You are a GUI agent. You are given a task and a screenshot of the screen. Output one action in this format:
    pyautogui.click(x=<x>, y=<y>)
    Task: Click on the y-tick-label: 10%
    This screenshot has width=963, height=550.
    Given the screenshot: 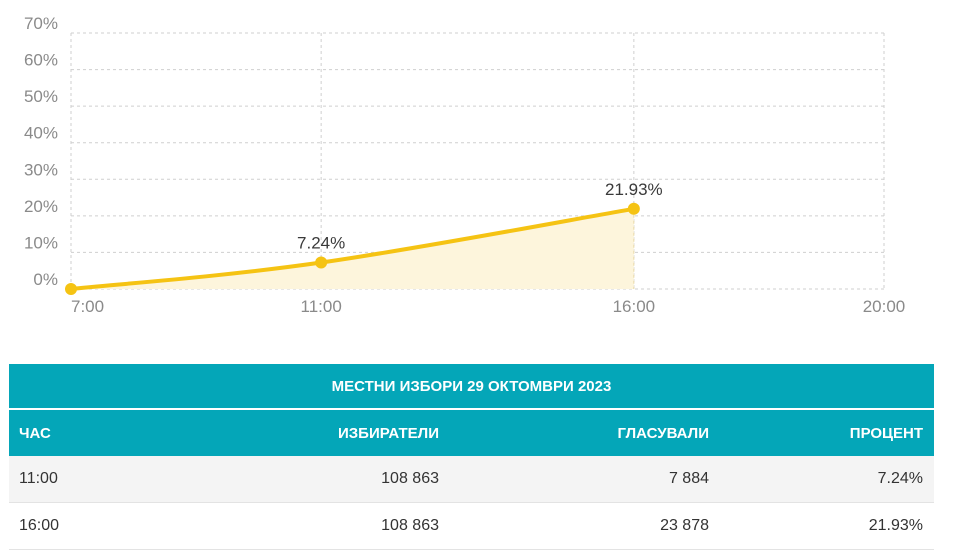 What is the action you would take?
    pyautogui.click(x=41, y=242)
    